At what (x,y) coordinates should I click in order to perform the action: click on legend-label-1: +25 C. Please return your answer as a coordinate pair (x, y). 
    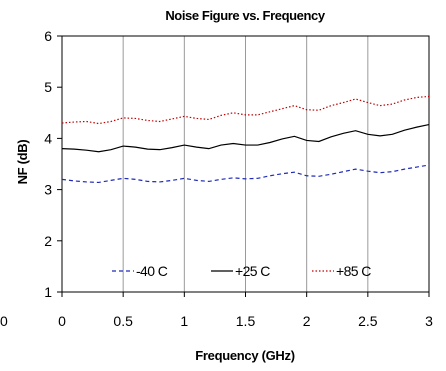
    Looking at the image, I should click on (252, 271).